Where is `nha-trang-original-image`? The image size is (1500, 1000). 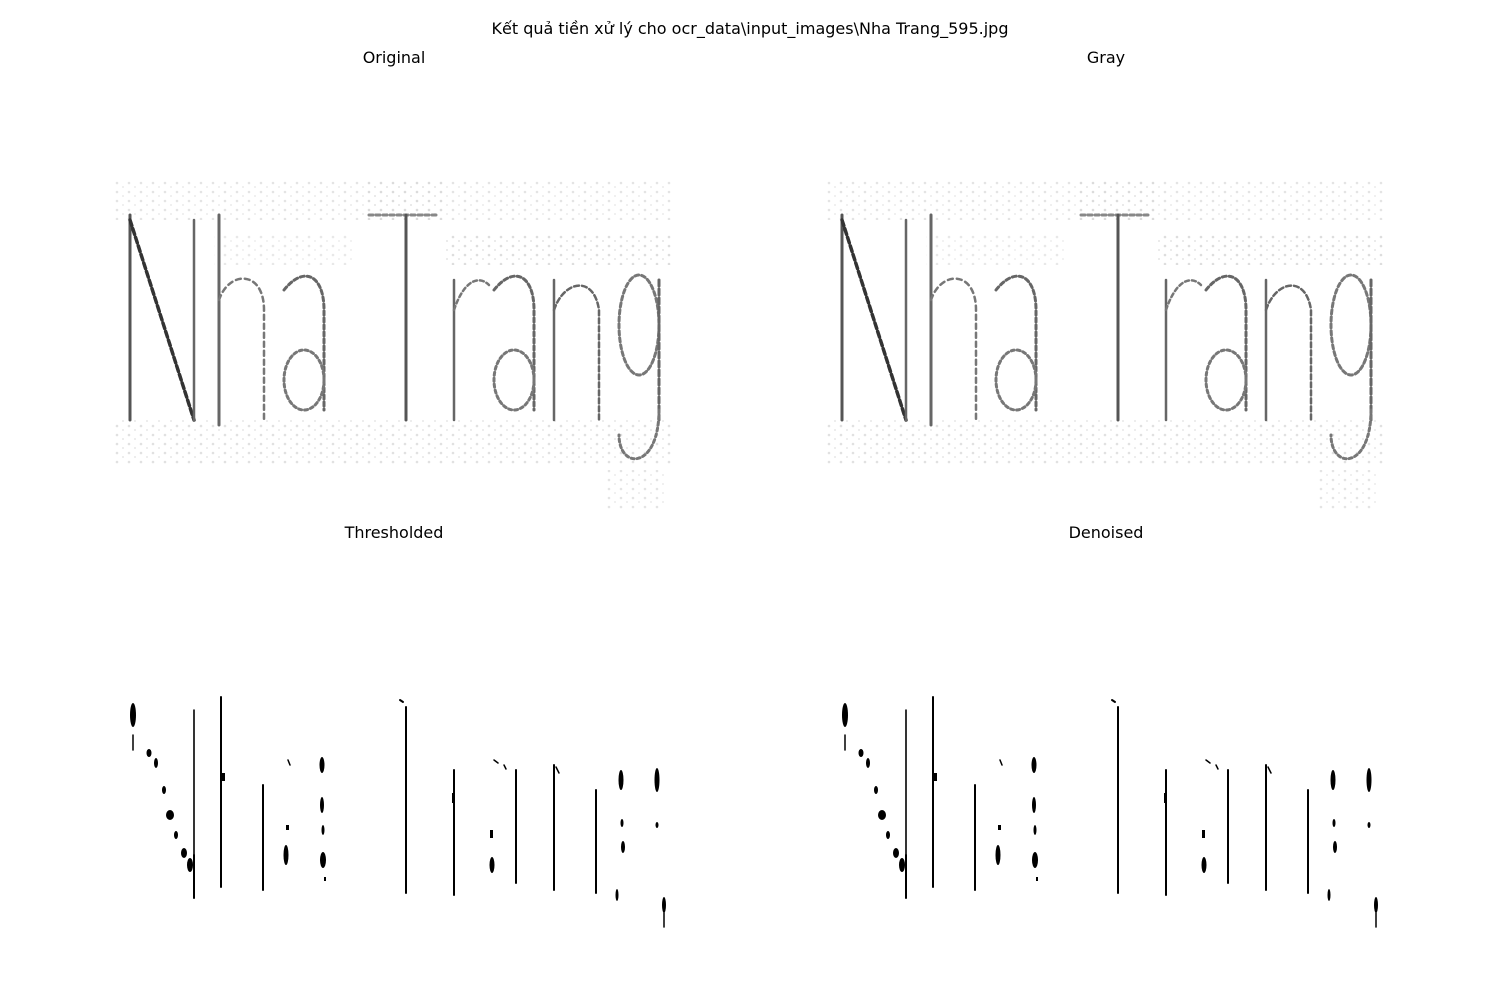 nha-trang-original-image is located at coordinates (394, 345).